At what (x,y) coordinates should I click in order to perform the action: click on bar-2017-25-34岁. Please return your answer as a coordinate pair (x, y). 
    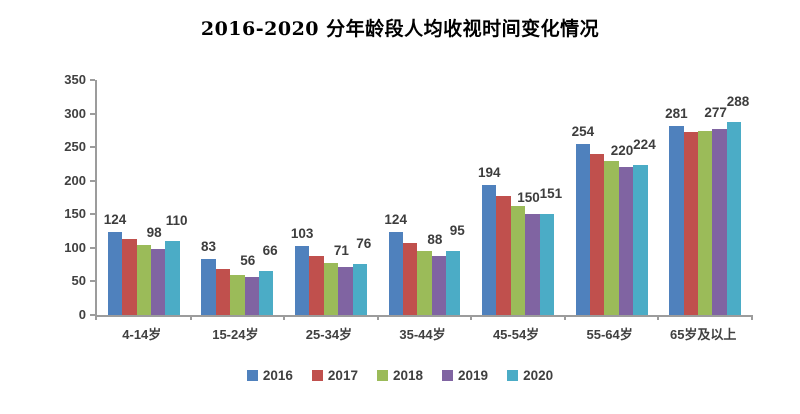
    Looking at the image, I should click on (316, 285).